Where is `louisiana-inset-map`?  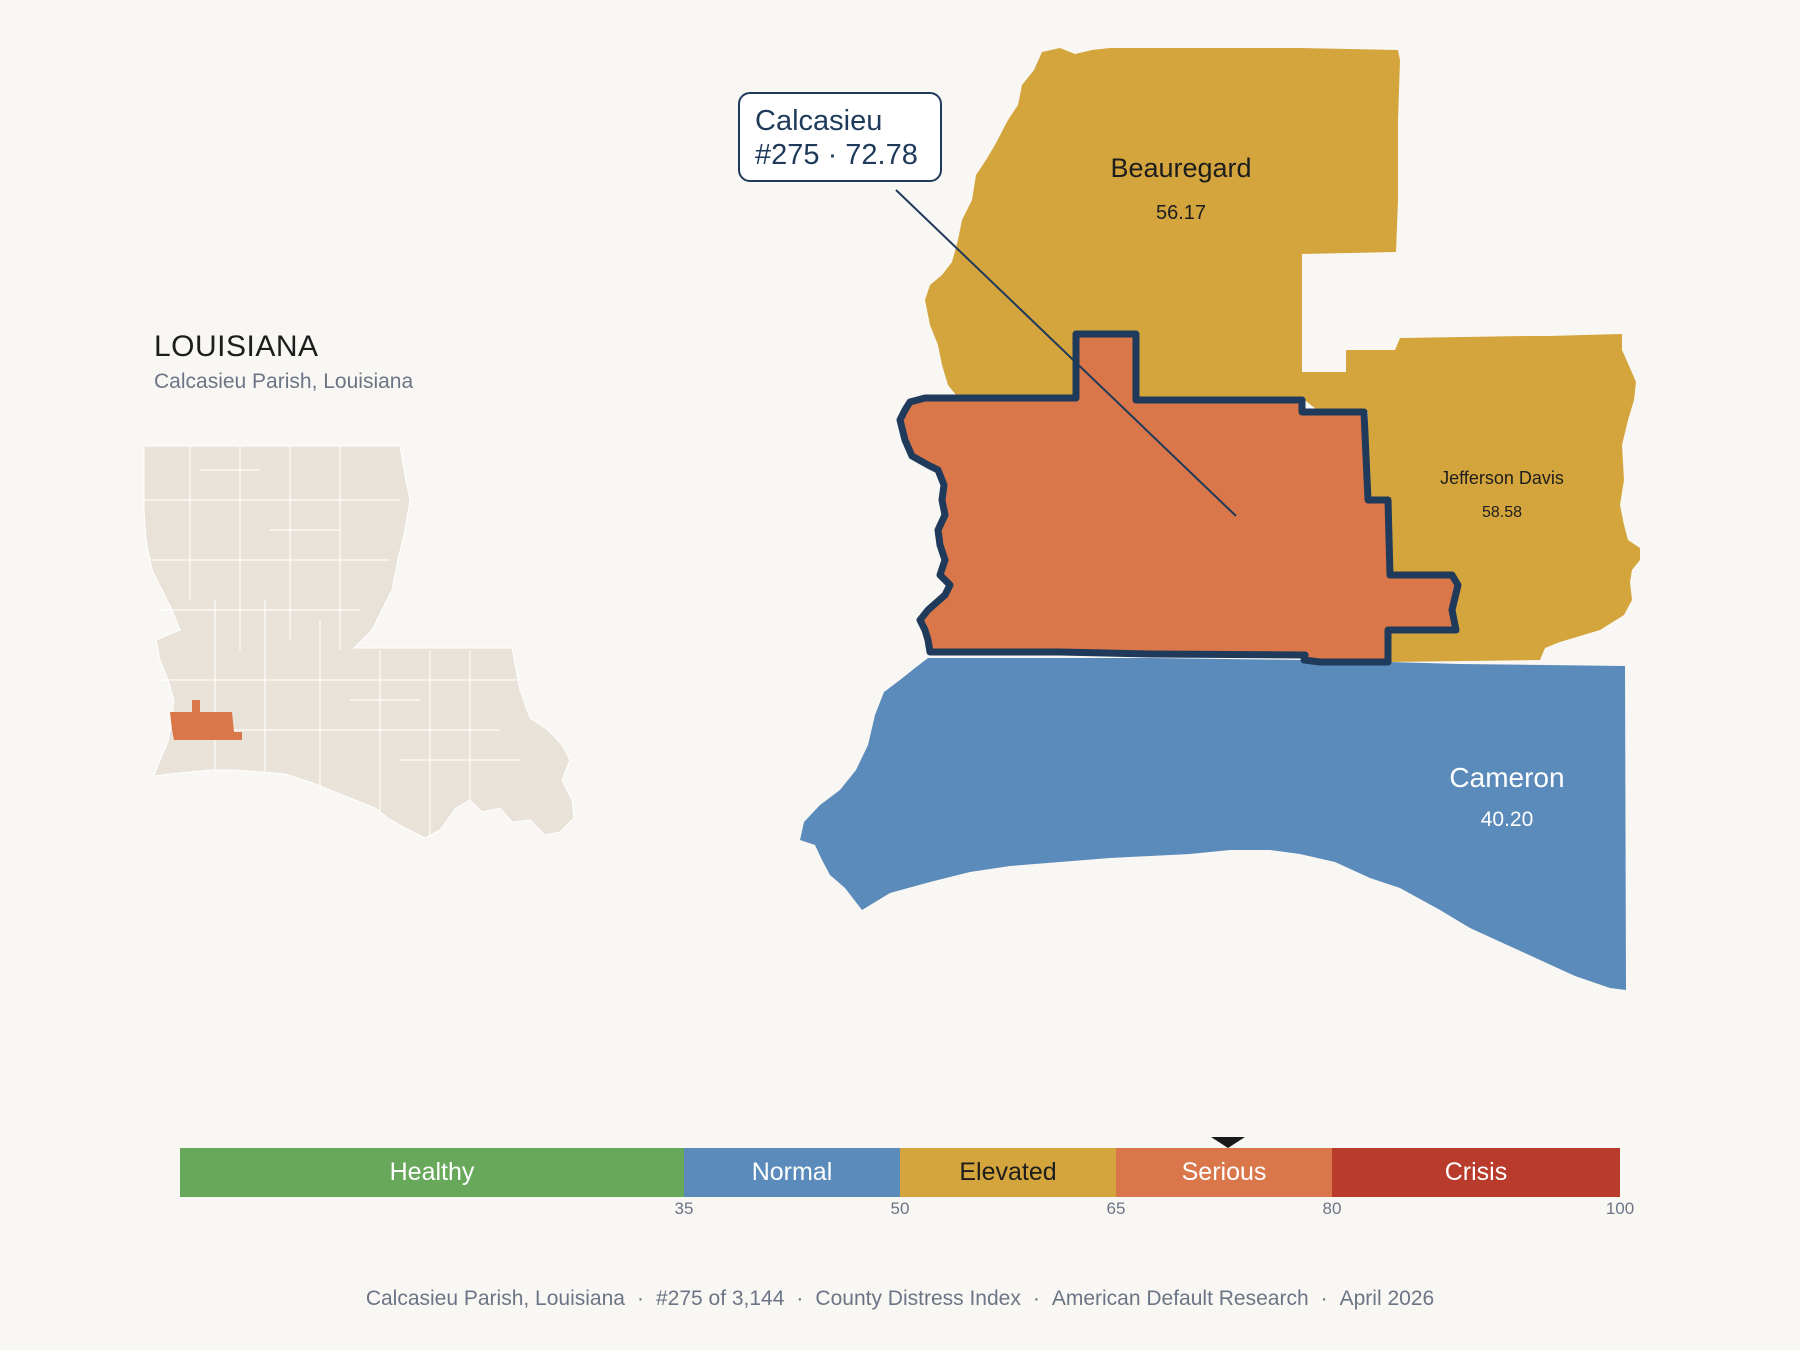 louisiana-inset-map is located at coordinates (359, 642).